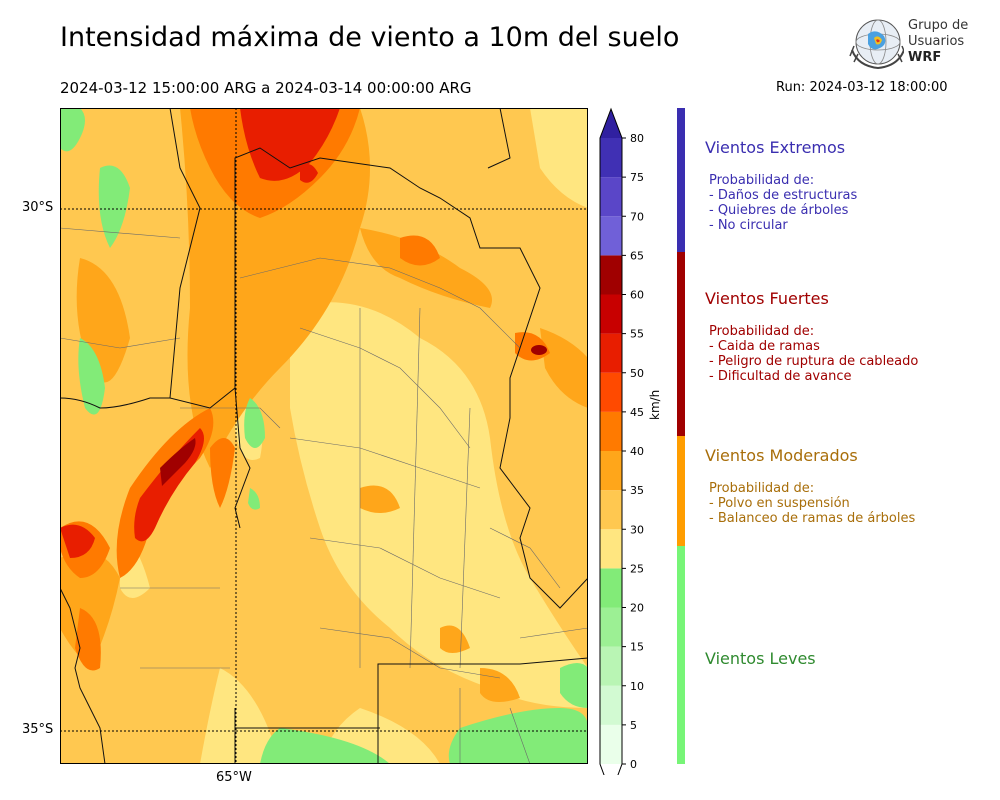 The height and width of the screenshot is (800, 1000). What do you see at coordinates (681, 655) in the screenshot?
I see `strip-light` at bounding box center [681, 655].